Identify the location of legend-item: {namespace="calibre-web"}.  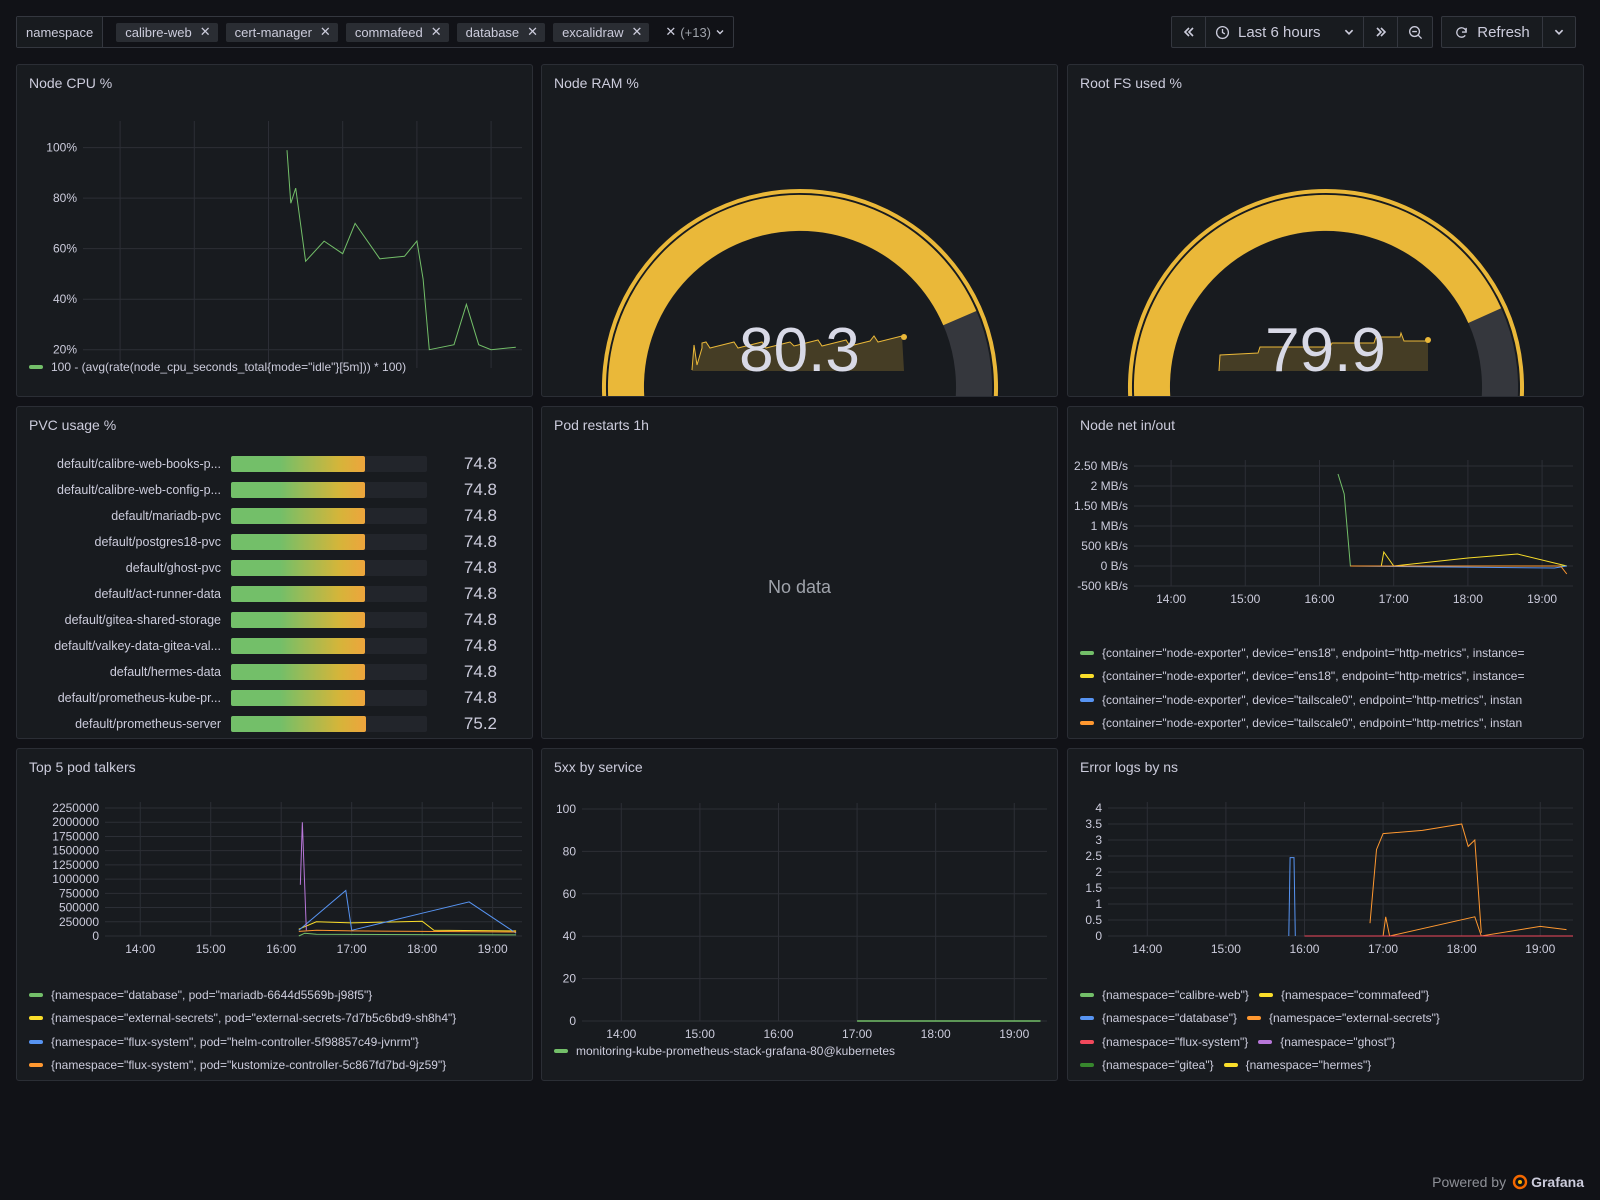
(1164, 995).